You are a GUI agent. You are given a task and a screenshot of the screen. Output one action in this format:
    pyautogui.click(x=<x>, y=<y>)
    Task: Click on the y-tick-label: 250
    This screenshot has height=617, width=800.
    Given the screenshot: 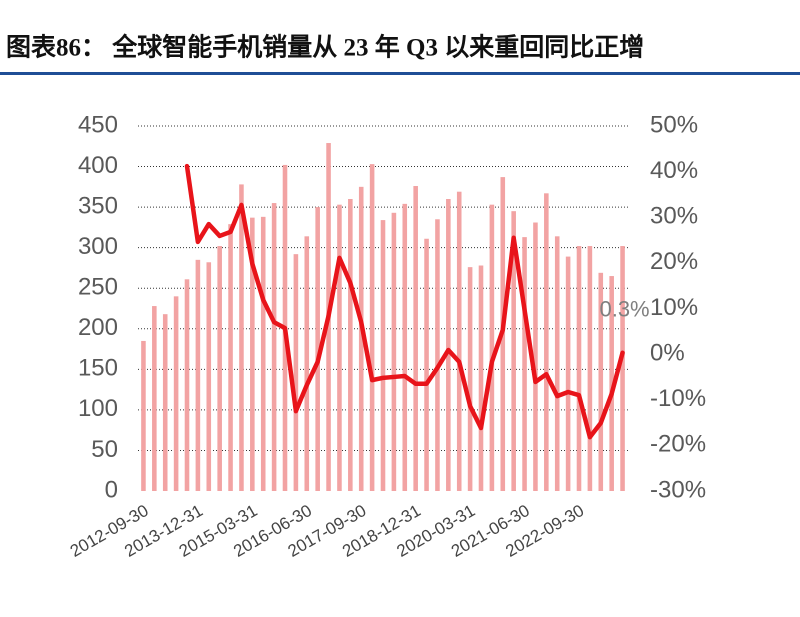 What is the action you would take?
    pyautogui.click(x=98, y=287)
    